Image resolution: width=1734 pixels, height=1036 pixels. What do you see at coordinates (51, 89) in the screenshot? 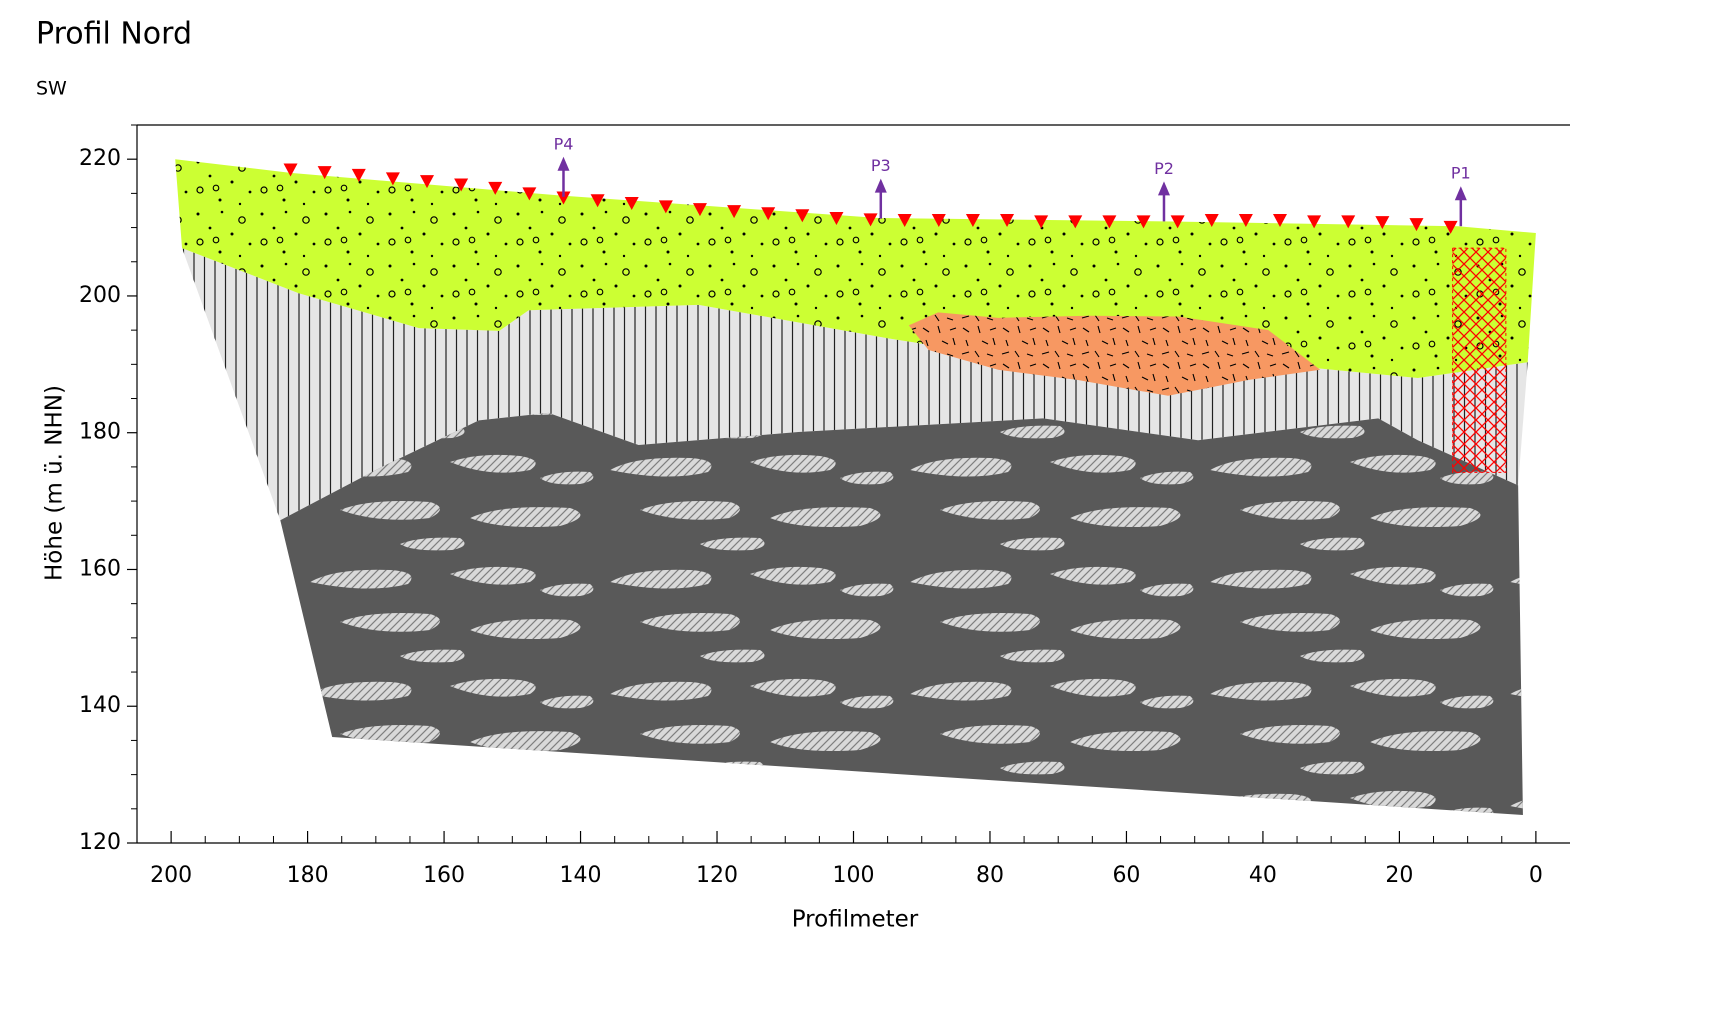
I see `subtitle: SW` at bounding box center [51, 89].